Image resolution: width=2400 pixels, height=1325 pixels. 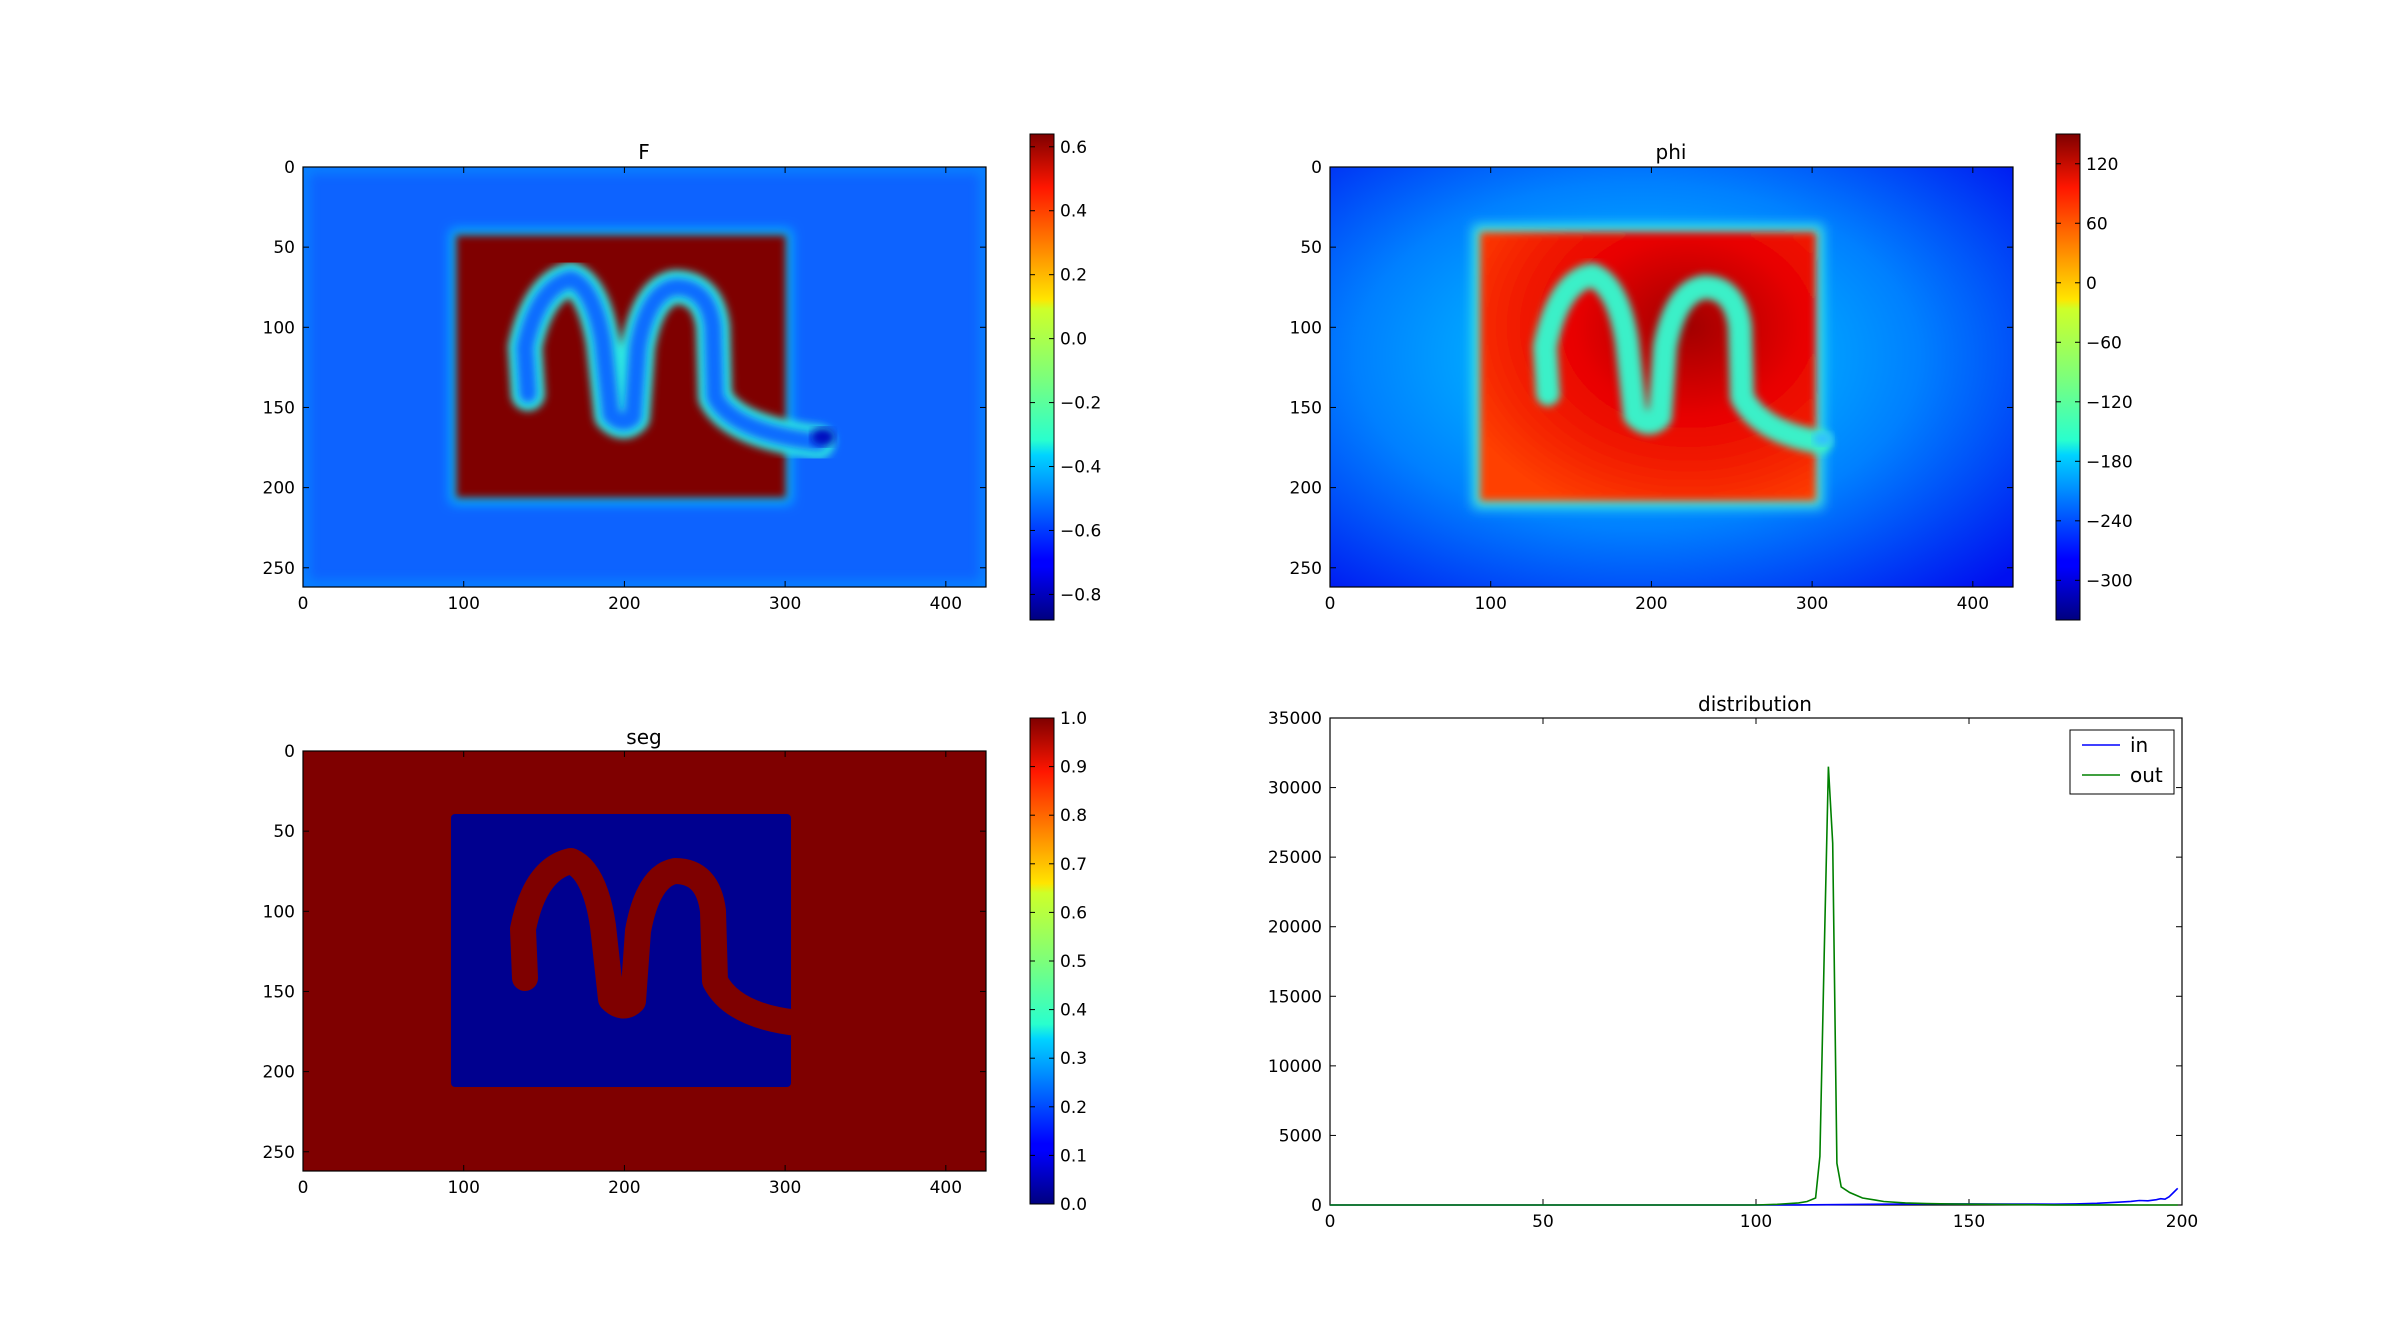 What do you see at coordinates (1042, 377) in the screenshot?
I see `F-colorbar-scale` at bounding box center [1042, 377].